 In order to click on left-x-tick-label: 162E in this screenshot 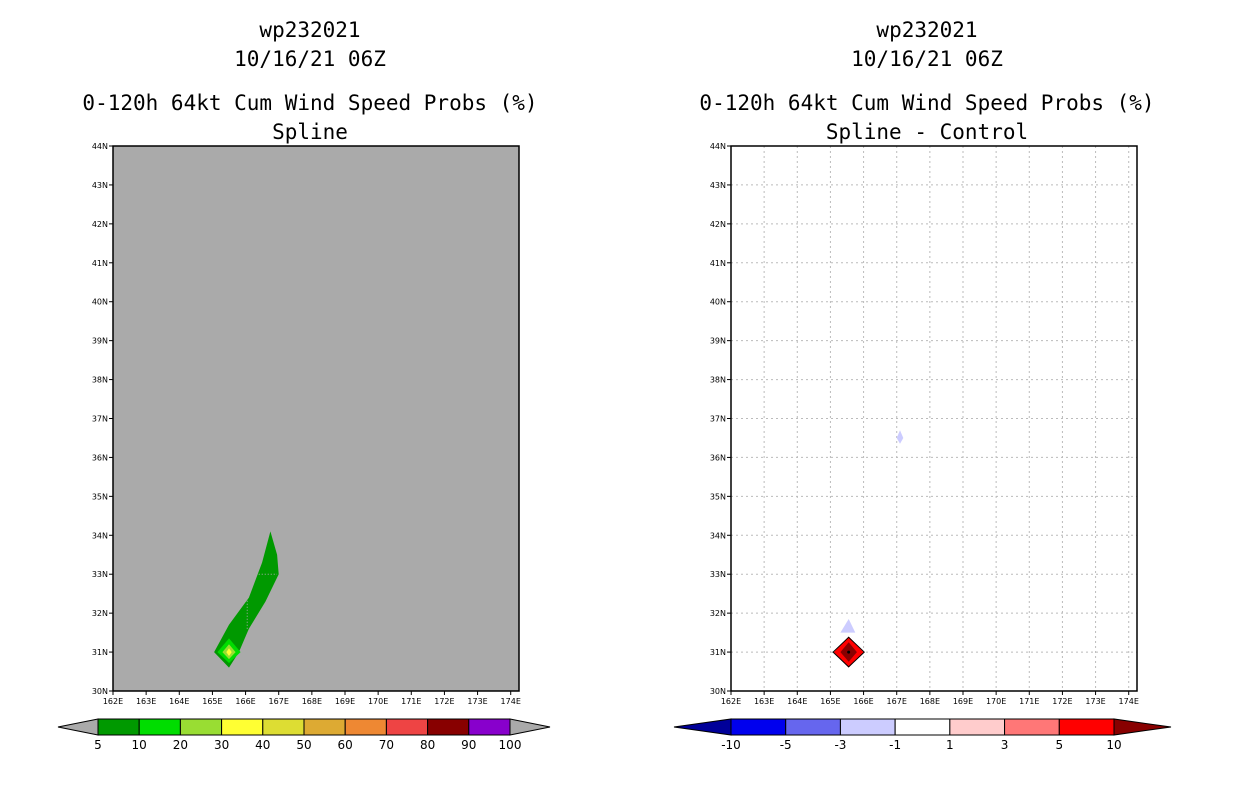, I will do `click(113, 701)`.